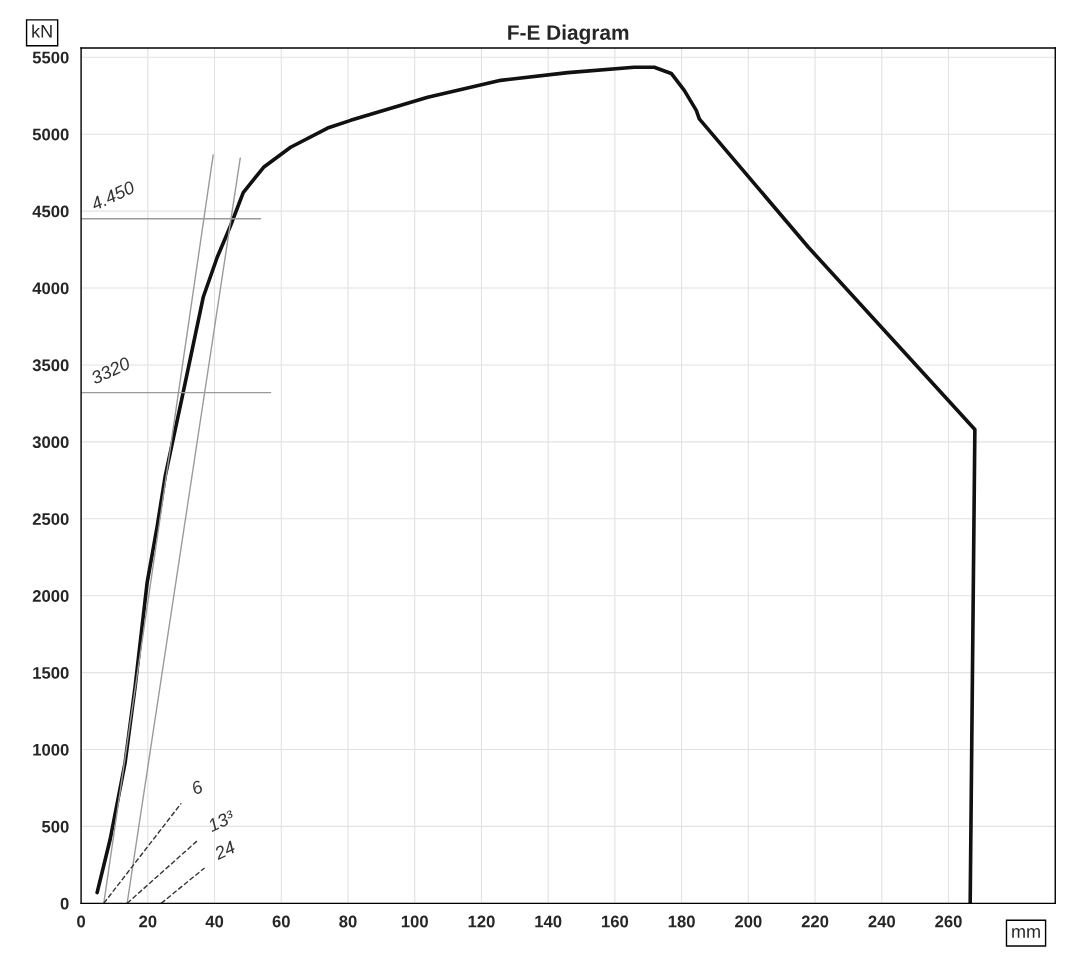 The width and height of the screenshot is (1067, 961). Describe the element at coordinates (568, 34) in the screenshot. I see `chart-title: F-E Diagram` at that location.